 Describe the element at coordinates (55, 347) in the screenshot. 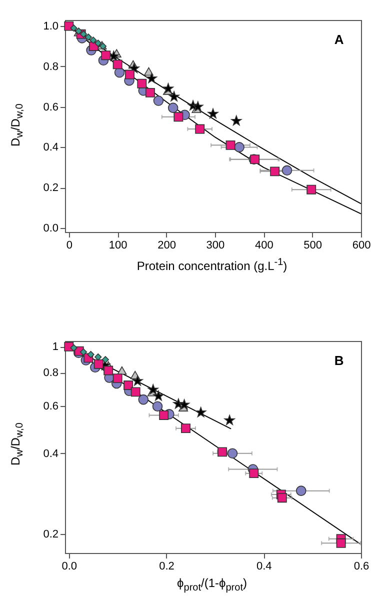

I see `y-tick-label: 1` at that location.